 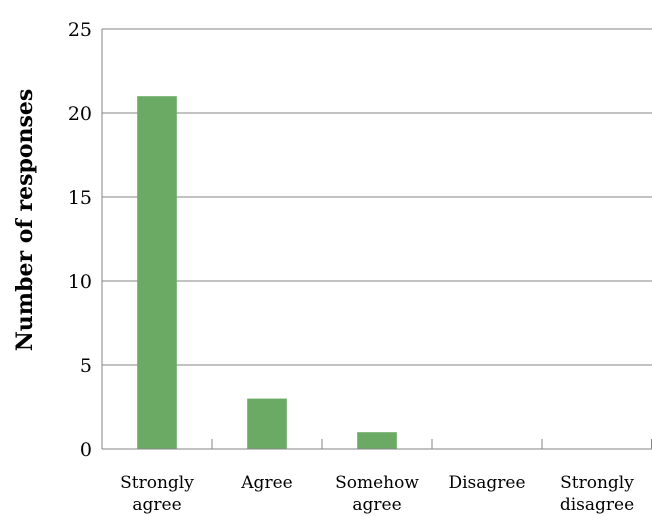 I want to click on y-tick-label: 5, so click(x=86, y=366).